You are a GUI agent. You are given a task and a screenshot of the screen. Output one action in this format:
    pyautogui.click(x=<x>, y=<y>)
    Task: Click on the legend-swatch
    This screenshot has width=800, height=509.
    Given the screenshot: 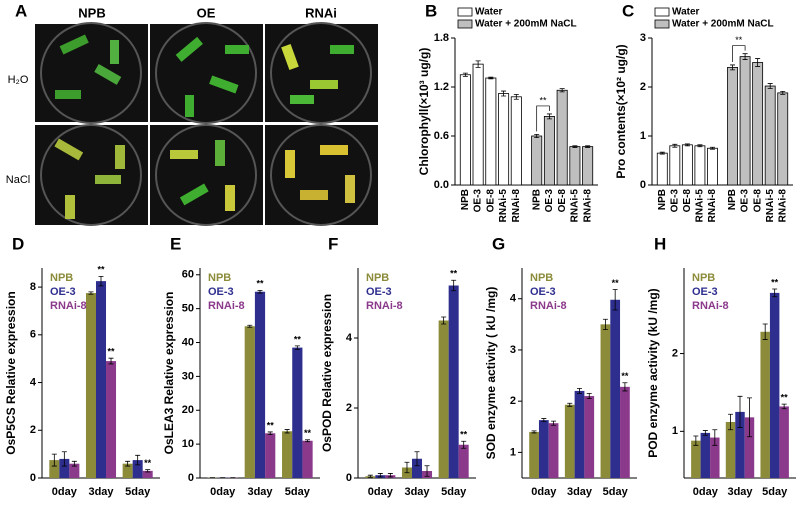 What is the action you would take?
    pyautogui.click(x=465, y=24)
    